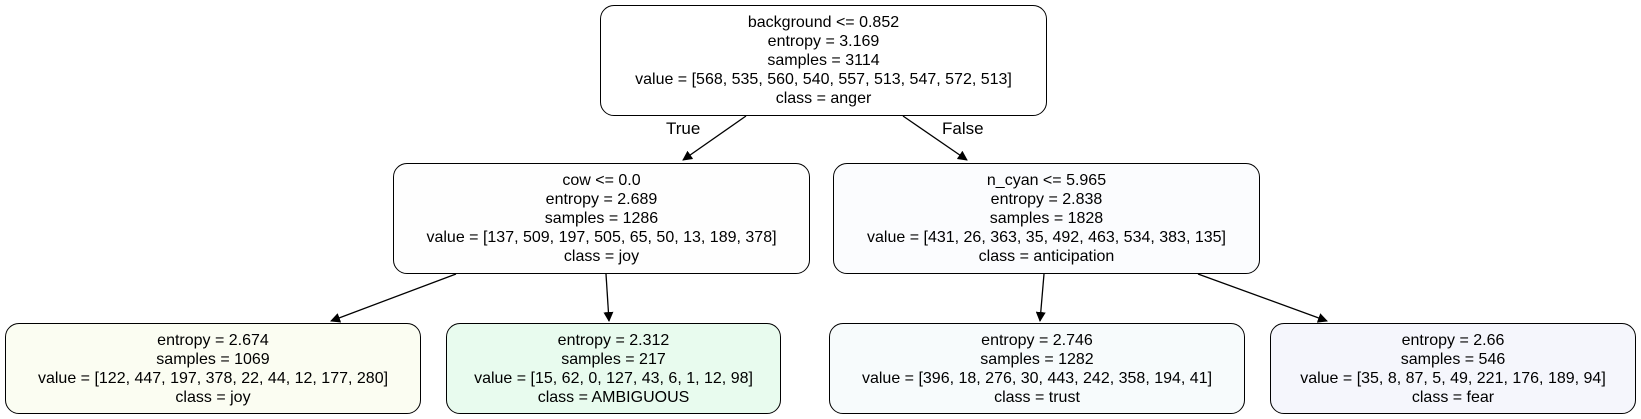 The image size is (1641, 419). I want to click on node-samples: samples = 1282, so click(1037, 359).